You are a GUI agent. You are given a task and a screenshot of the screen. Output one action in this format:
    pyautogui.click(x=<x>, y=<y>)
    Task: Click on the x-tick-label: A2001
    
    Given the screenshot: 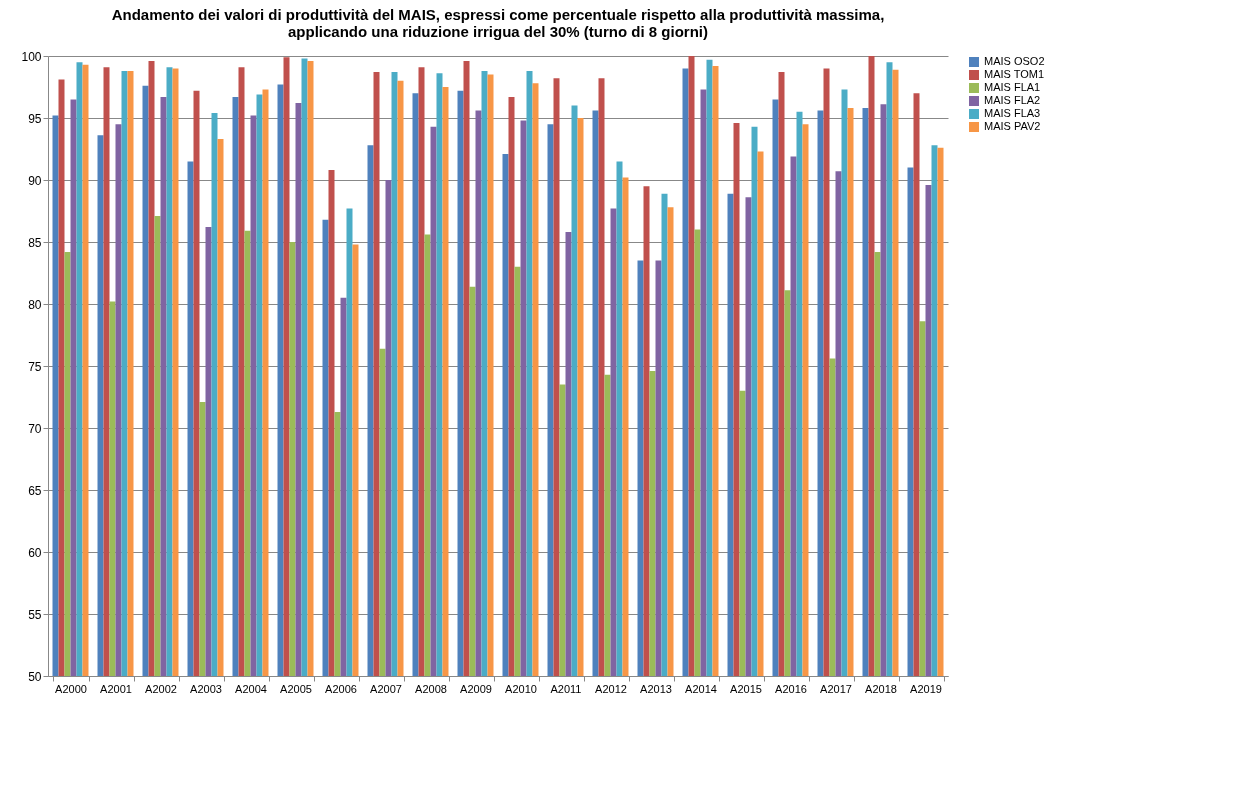 What is the action you would take?
    pyautogui.click(x=116, y=688)
    